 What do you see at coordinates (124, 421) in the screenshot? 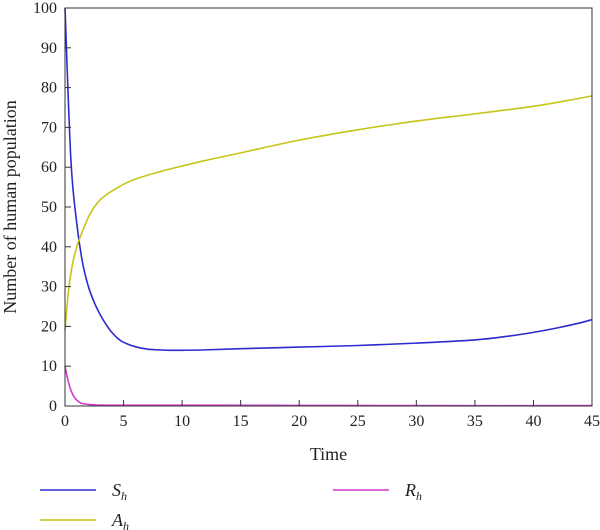
I see `x-tick-label: 5` at bounding box center [124, 421].